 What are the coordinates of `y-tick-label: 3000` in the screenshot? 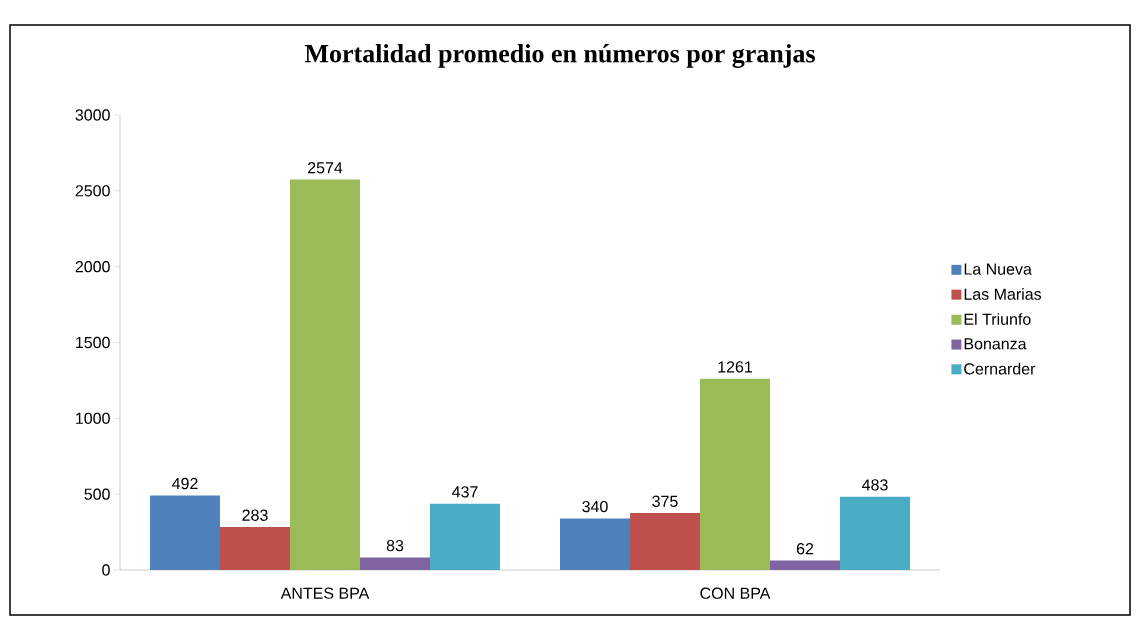 It's located at (92, 115).